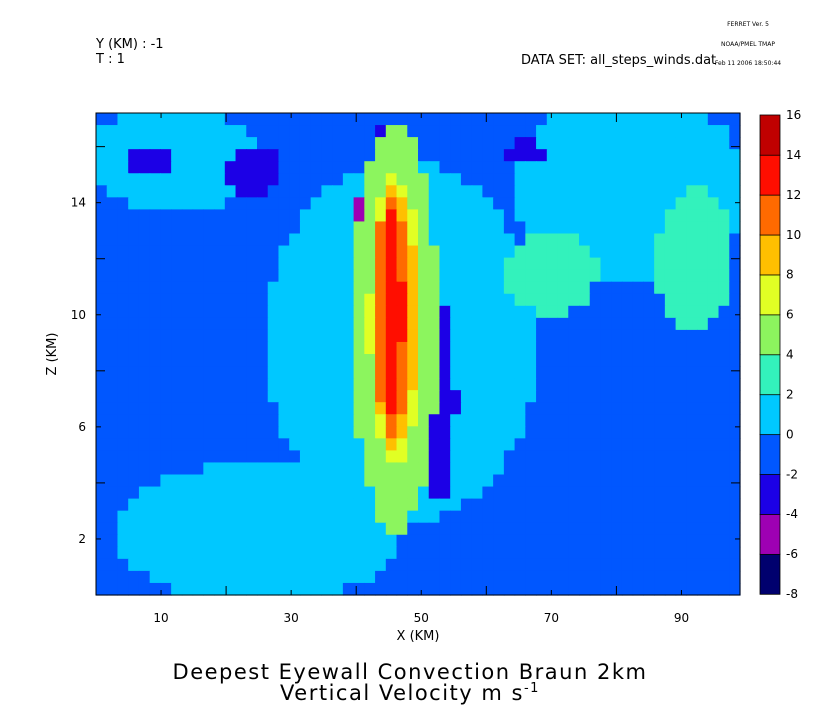  I want to click on colorbar-label: -6, so click(792, 554).